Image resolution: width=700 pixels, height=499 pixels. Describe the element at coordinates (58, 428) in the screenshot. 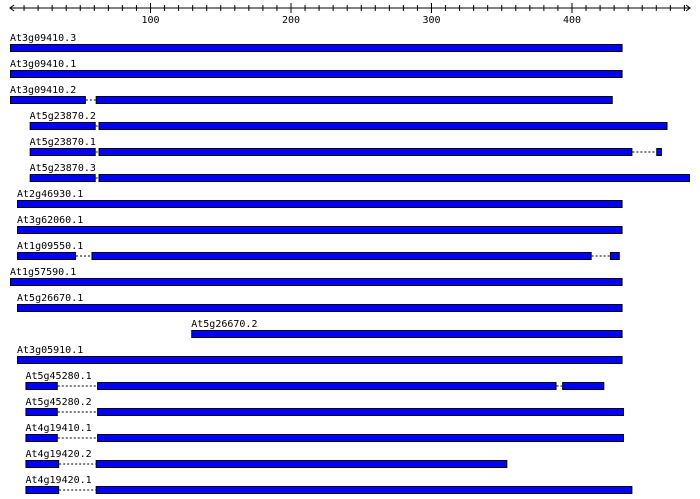

I see `gene-label: At4g19410.1` at that location.